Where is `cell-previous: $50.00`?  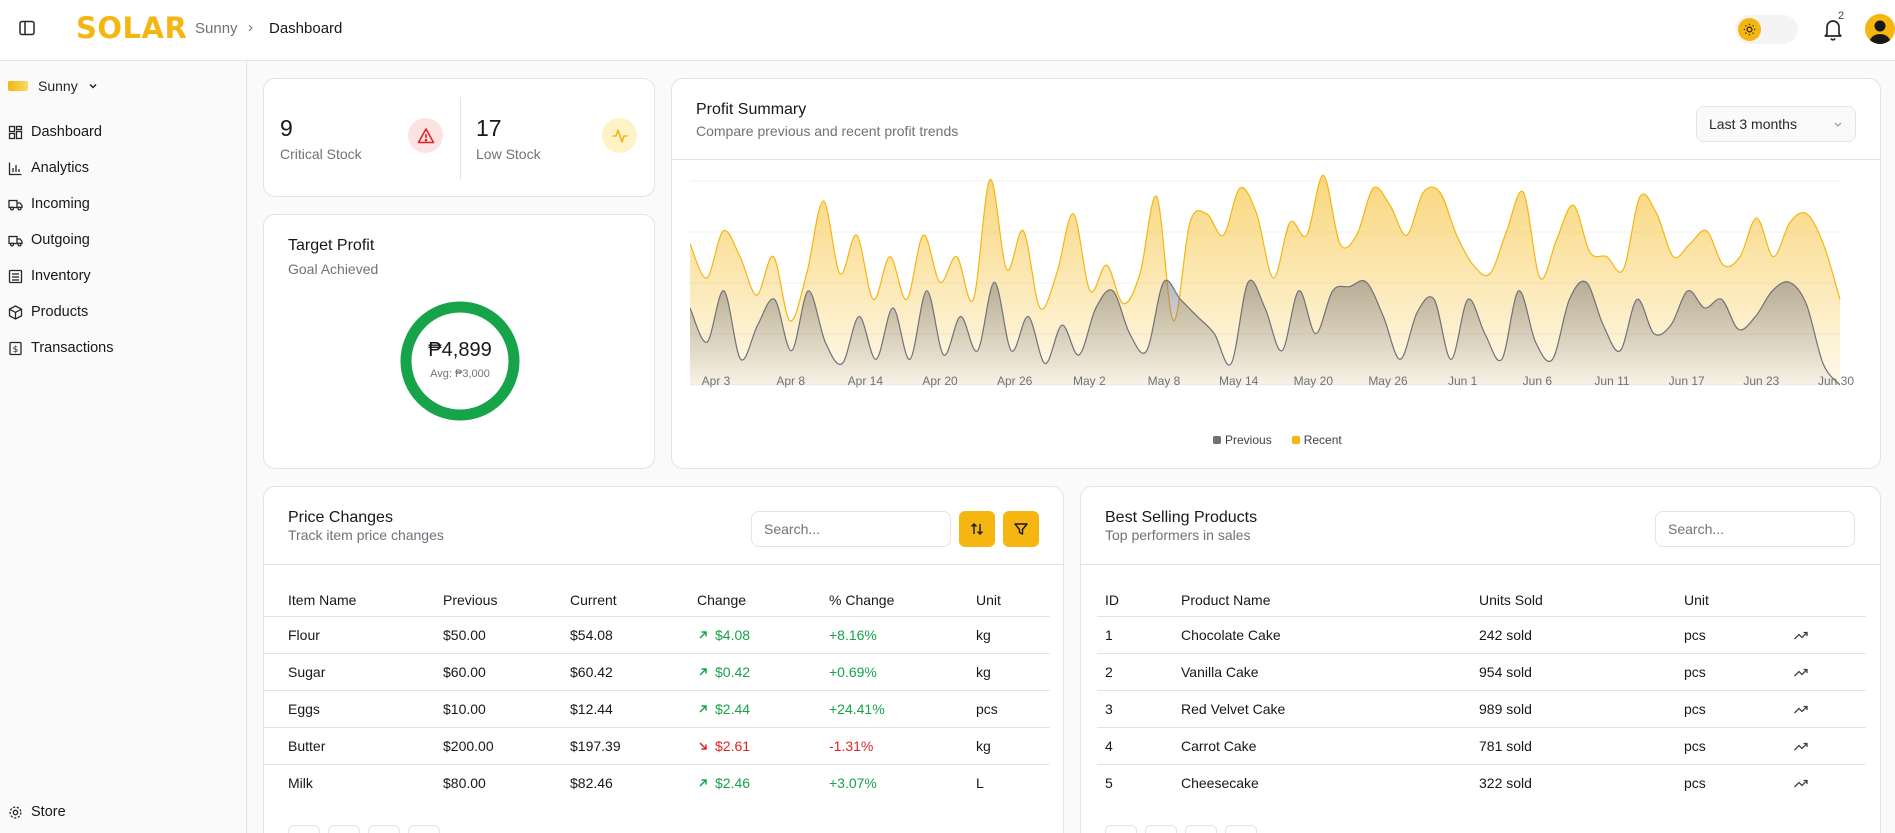 cell-previous: $50.00 is located at coordinates (464, 635).